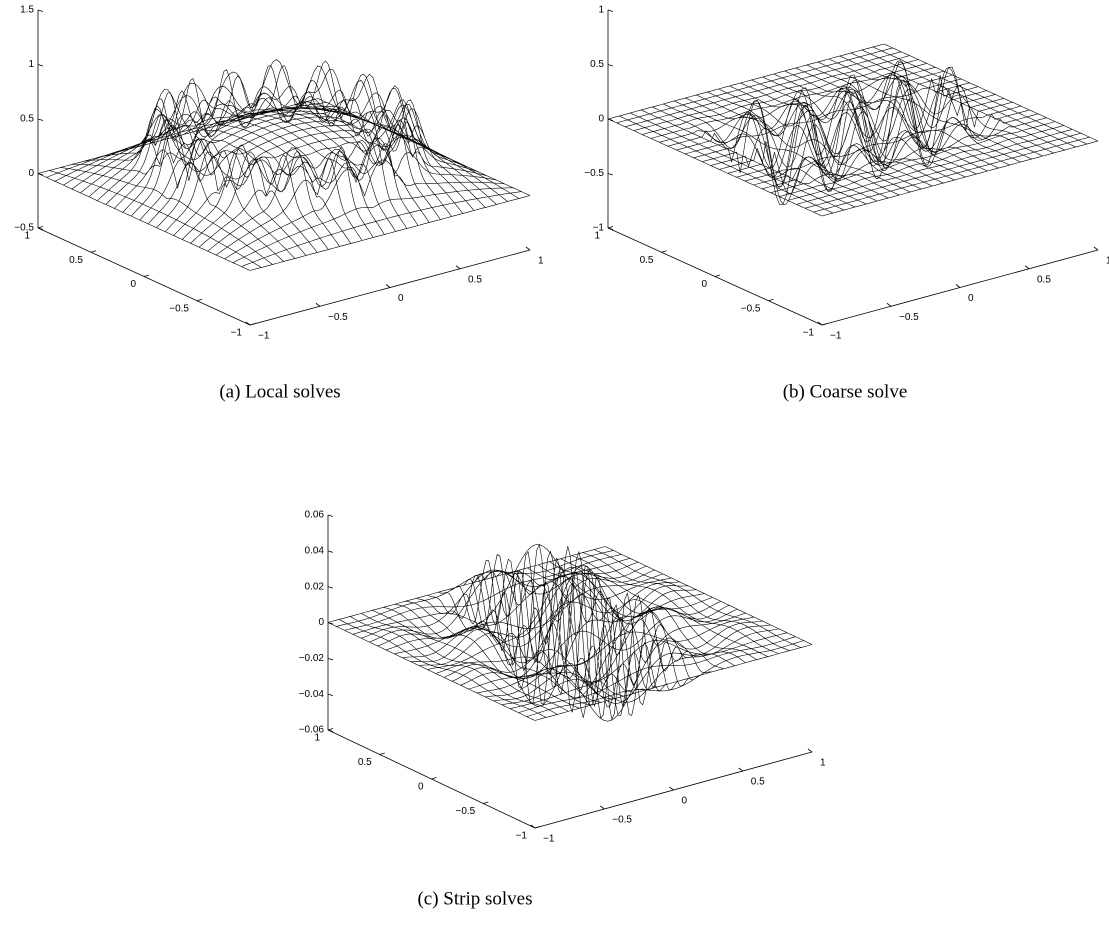  Describe the element at coordinates (315, 550) in the screenshot. I see `z-tick-label: 0.04` at that location.